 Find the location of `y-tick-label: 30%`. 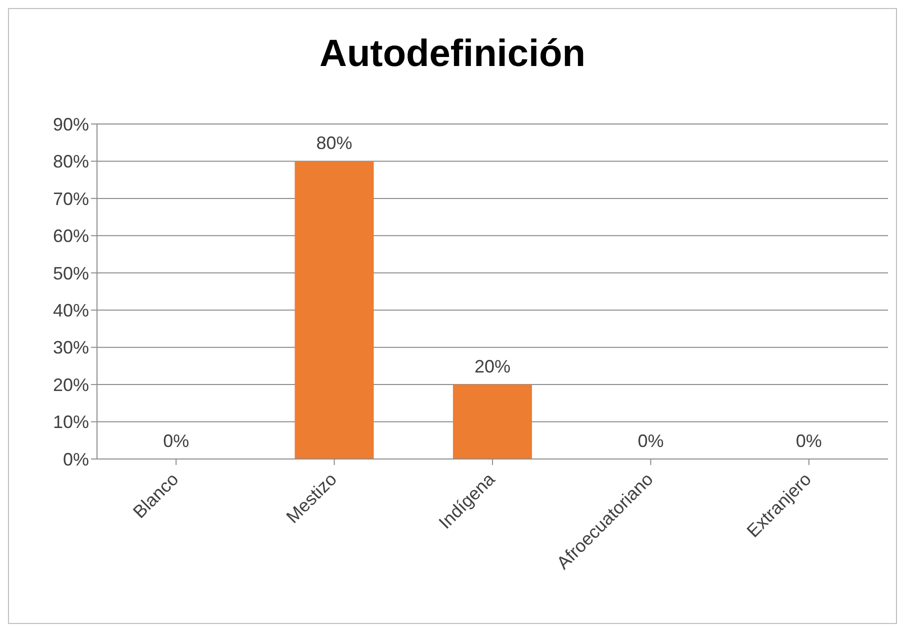

y-tick-label: 30% is located at coordinates (70, 348).